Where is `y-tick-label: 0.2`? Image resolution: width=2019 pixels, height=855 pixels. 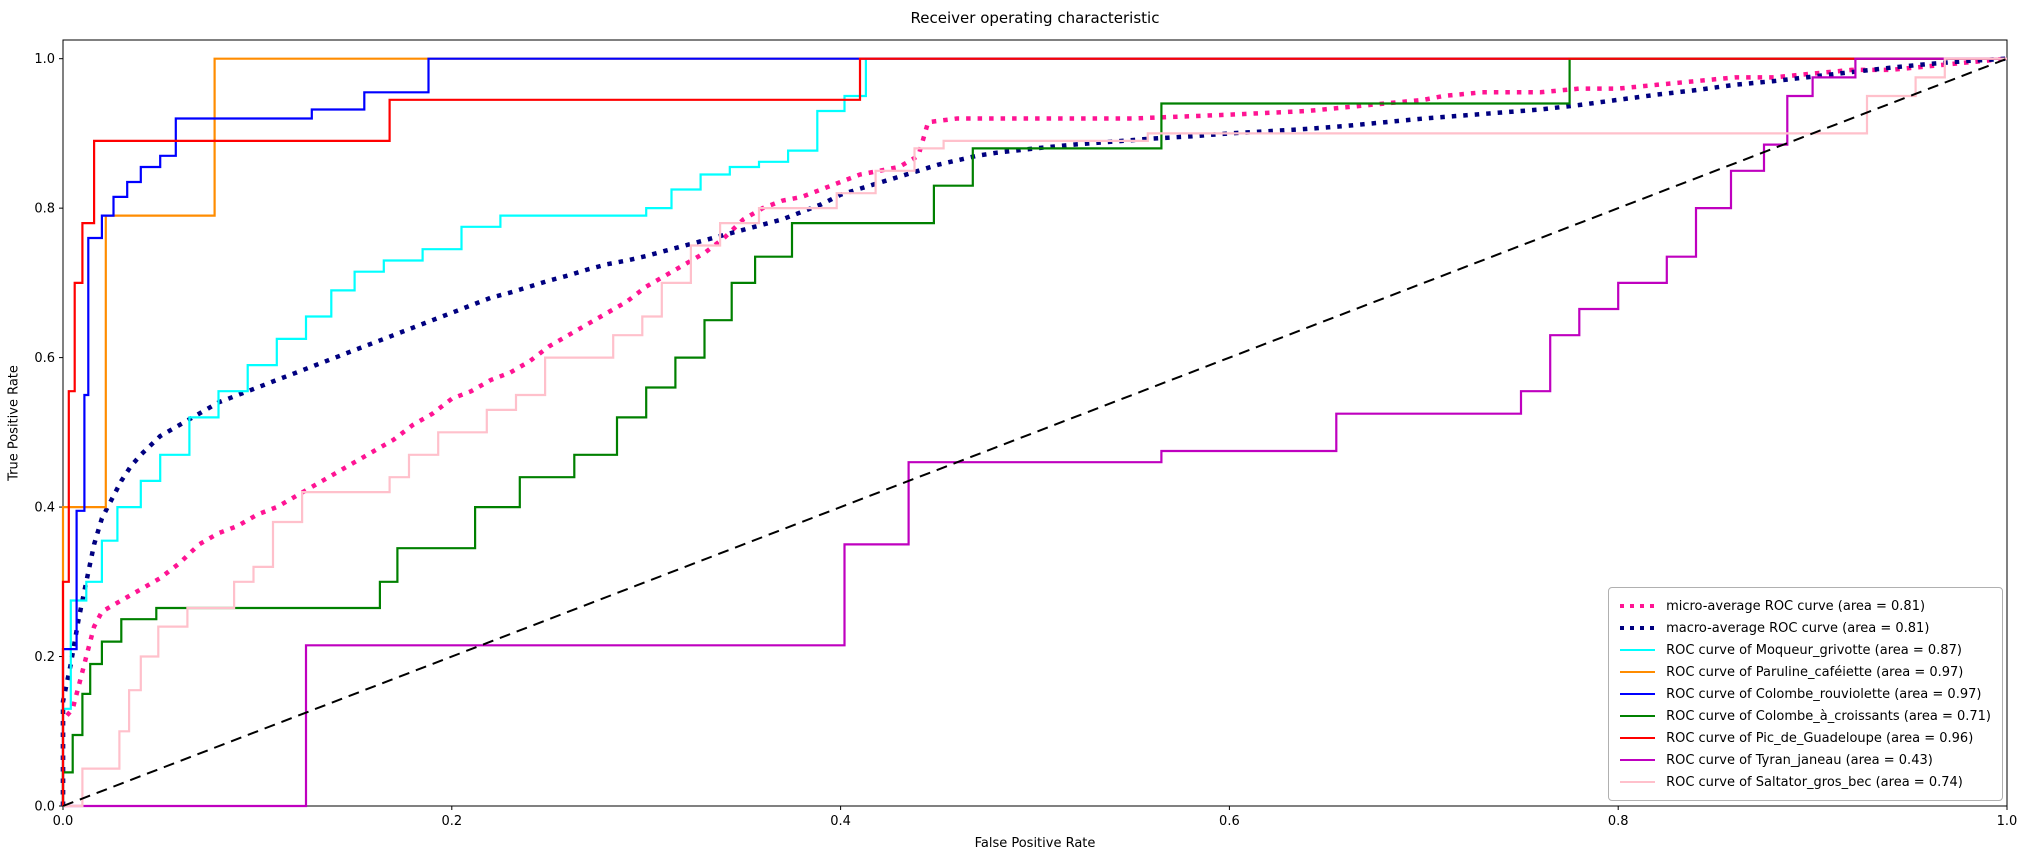
y-tick-label: 0.2 is located at coordinates (44, 657).